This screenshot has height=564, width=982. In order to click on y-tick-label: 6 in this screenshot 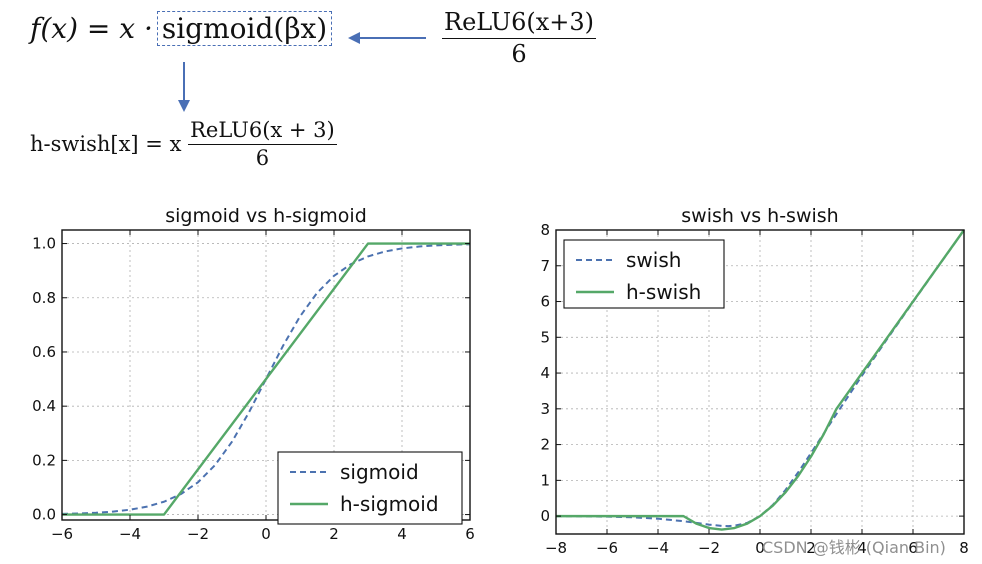, I will do `click(545, 302)`.